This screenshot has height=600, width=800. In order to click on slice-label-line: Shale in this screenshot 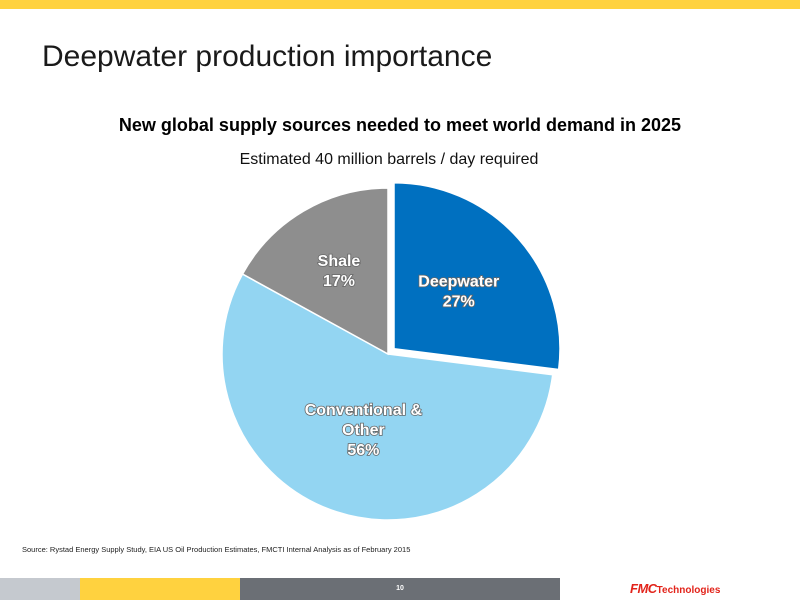, I will do `click(339, 261)`.